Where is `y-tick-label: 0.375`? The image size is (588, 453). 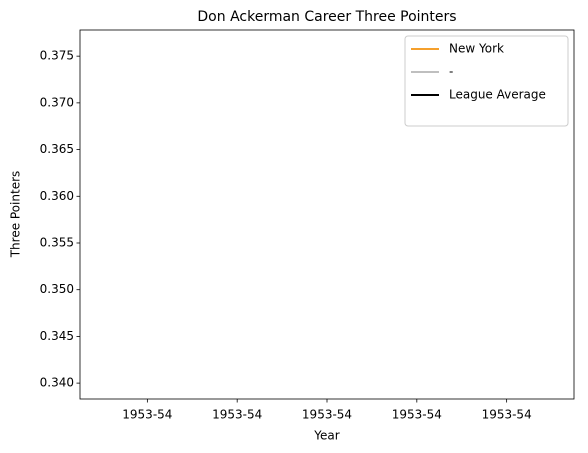 y-tick-label: 0.375 is located at coordinates (57, 56).